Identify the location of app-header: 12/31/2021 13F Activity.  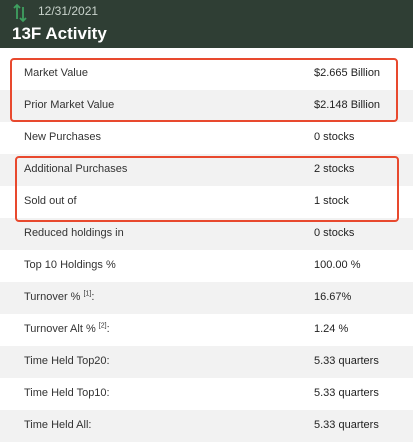
(206, 24).